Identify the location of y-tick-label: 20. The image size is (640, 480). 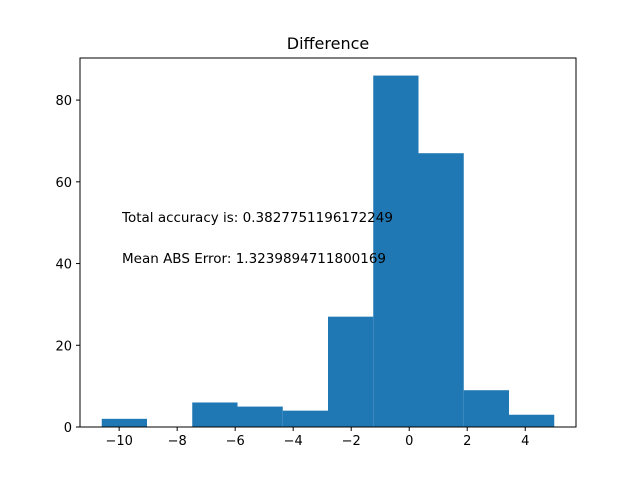
(63, 346).